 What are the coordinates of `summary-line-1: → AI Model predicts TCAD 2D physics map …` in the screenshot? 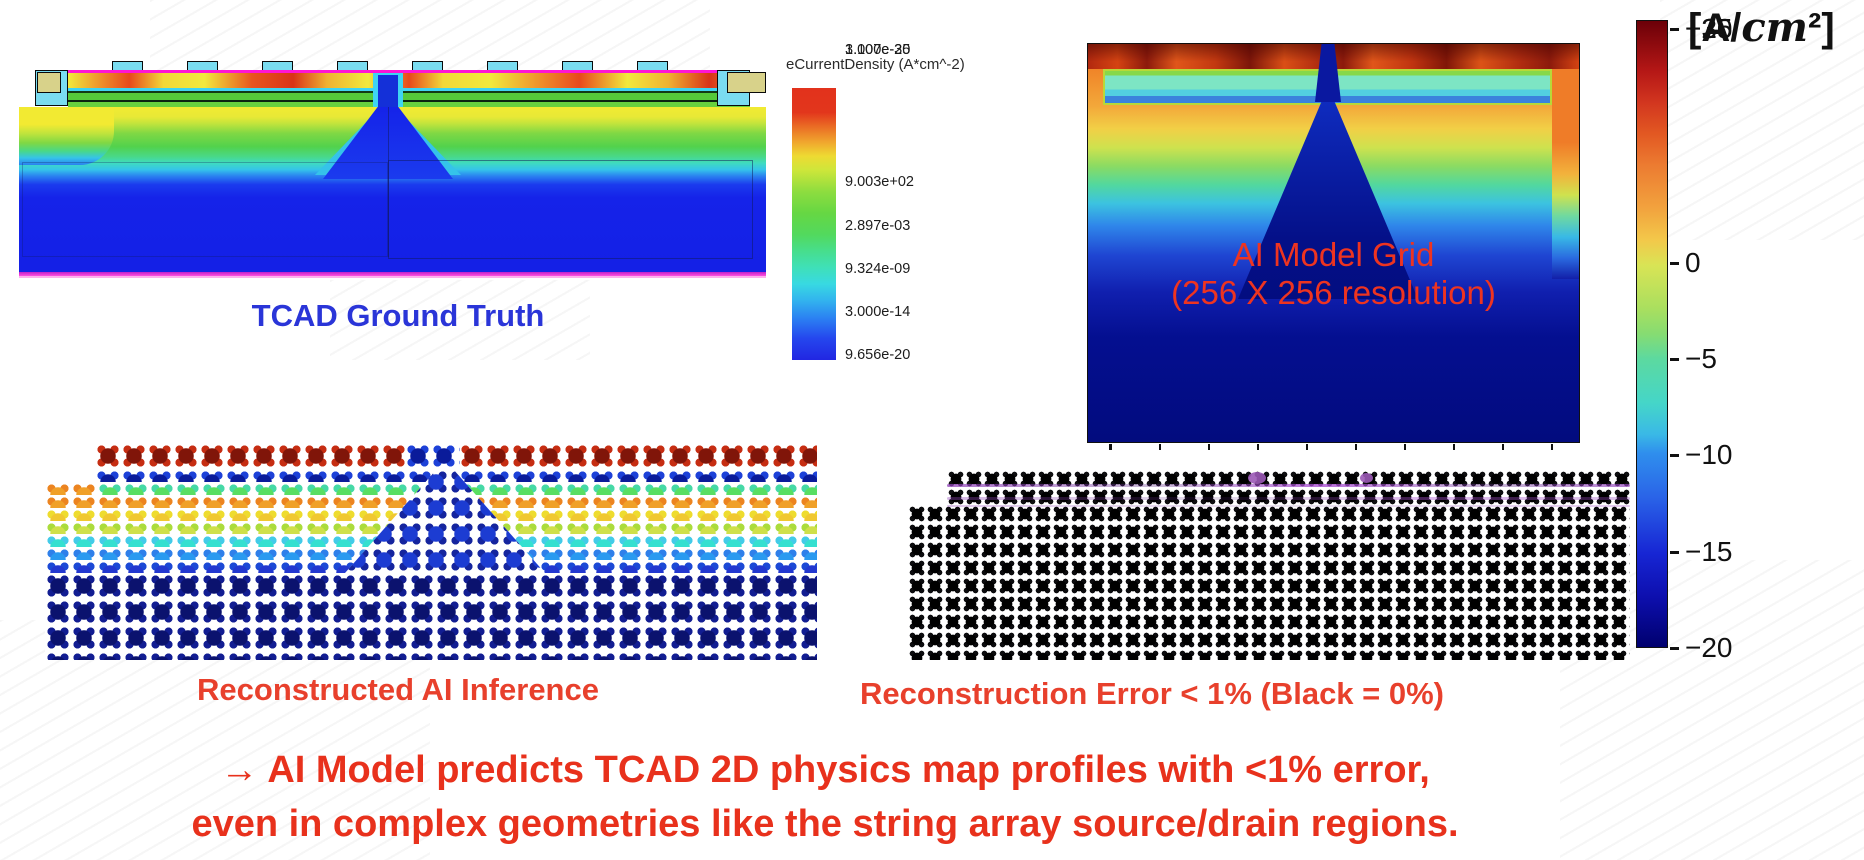 It's located at (825, 770).